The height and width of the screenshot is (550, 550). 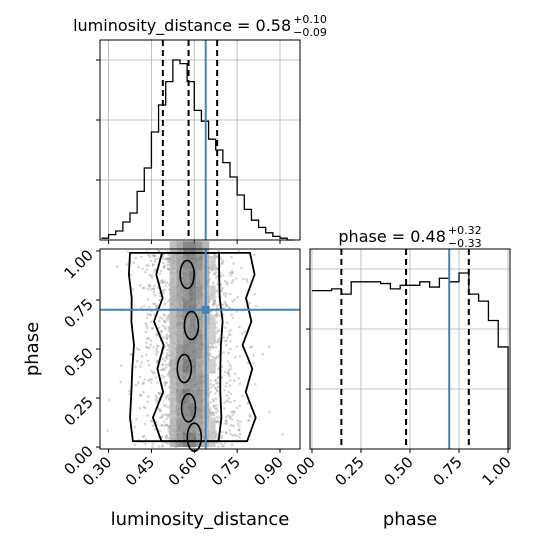 I want to click on contour-outer, so click(x=192, y=347).